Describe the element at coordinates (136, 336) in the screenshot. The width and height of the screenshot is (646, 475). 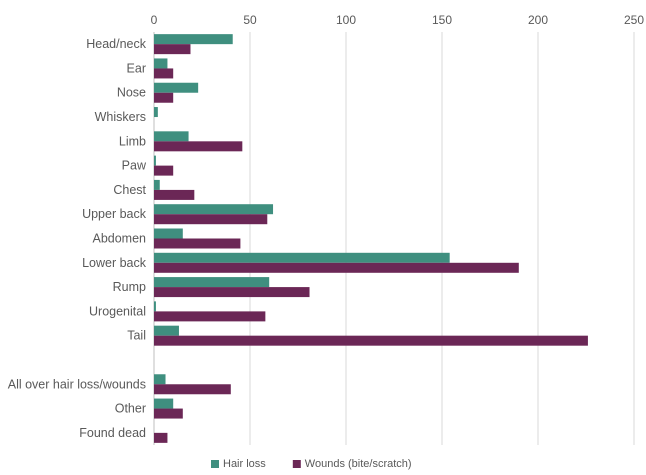
I see `category-label: Tail` at that location.